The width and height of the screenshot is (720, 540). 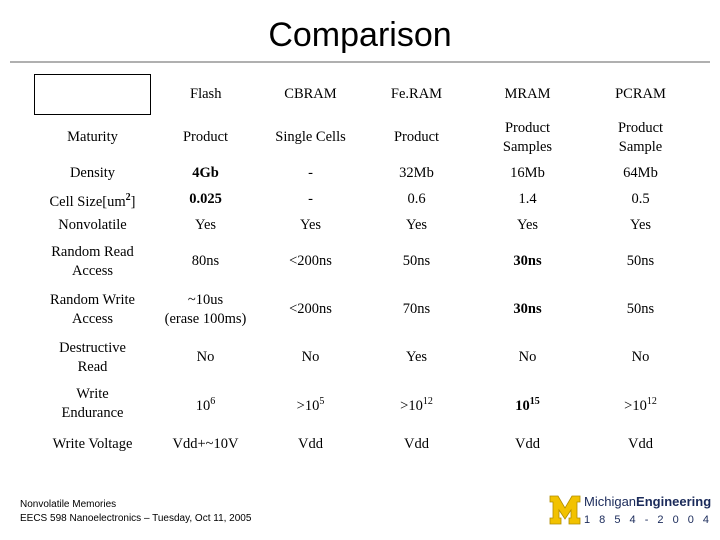 I want to click on row-label: Write Endurance, so click(x=93, y=404).